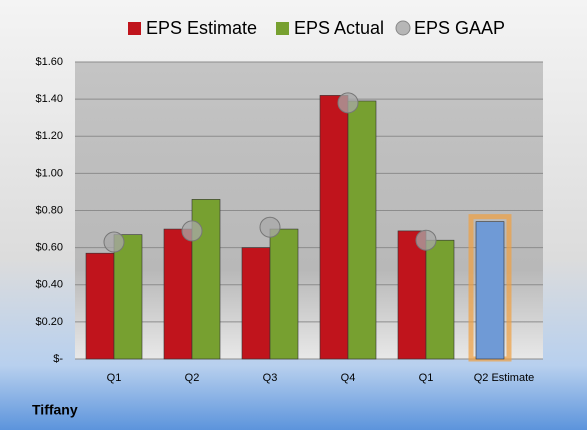 The height and width of the screenshot is (430, 587). What do you see at coordinates (348, 378) in the screenshot?
I see `x-tick-label: Q4` at bounding box center [348, 378].